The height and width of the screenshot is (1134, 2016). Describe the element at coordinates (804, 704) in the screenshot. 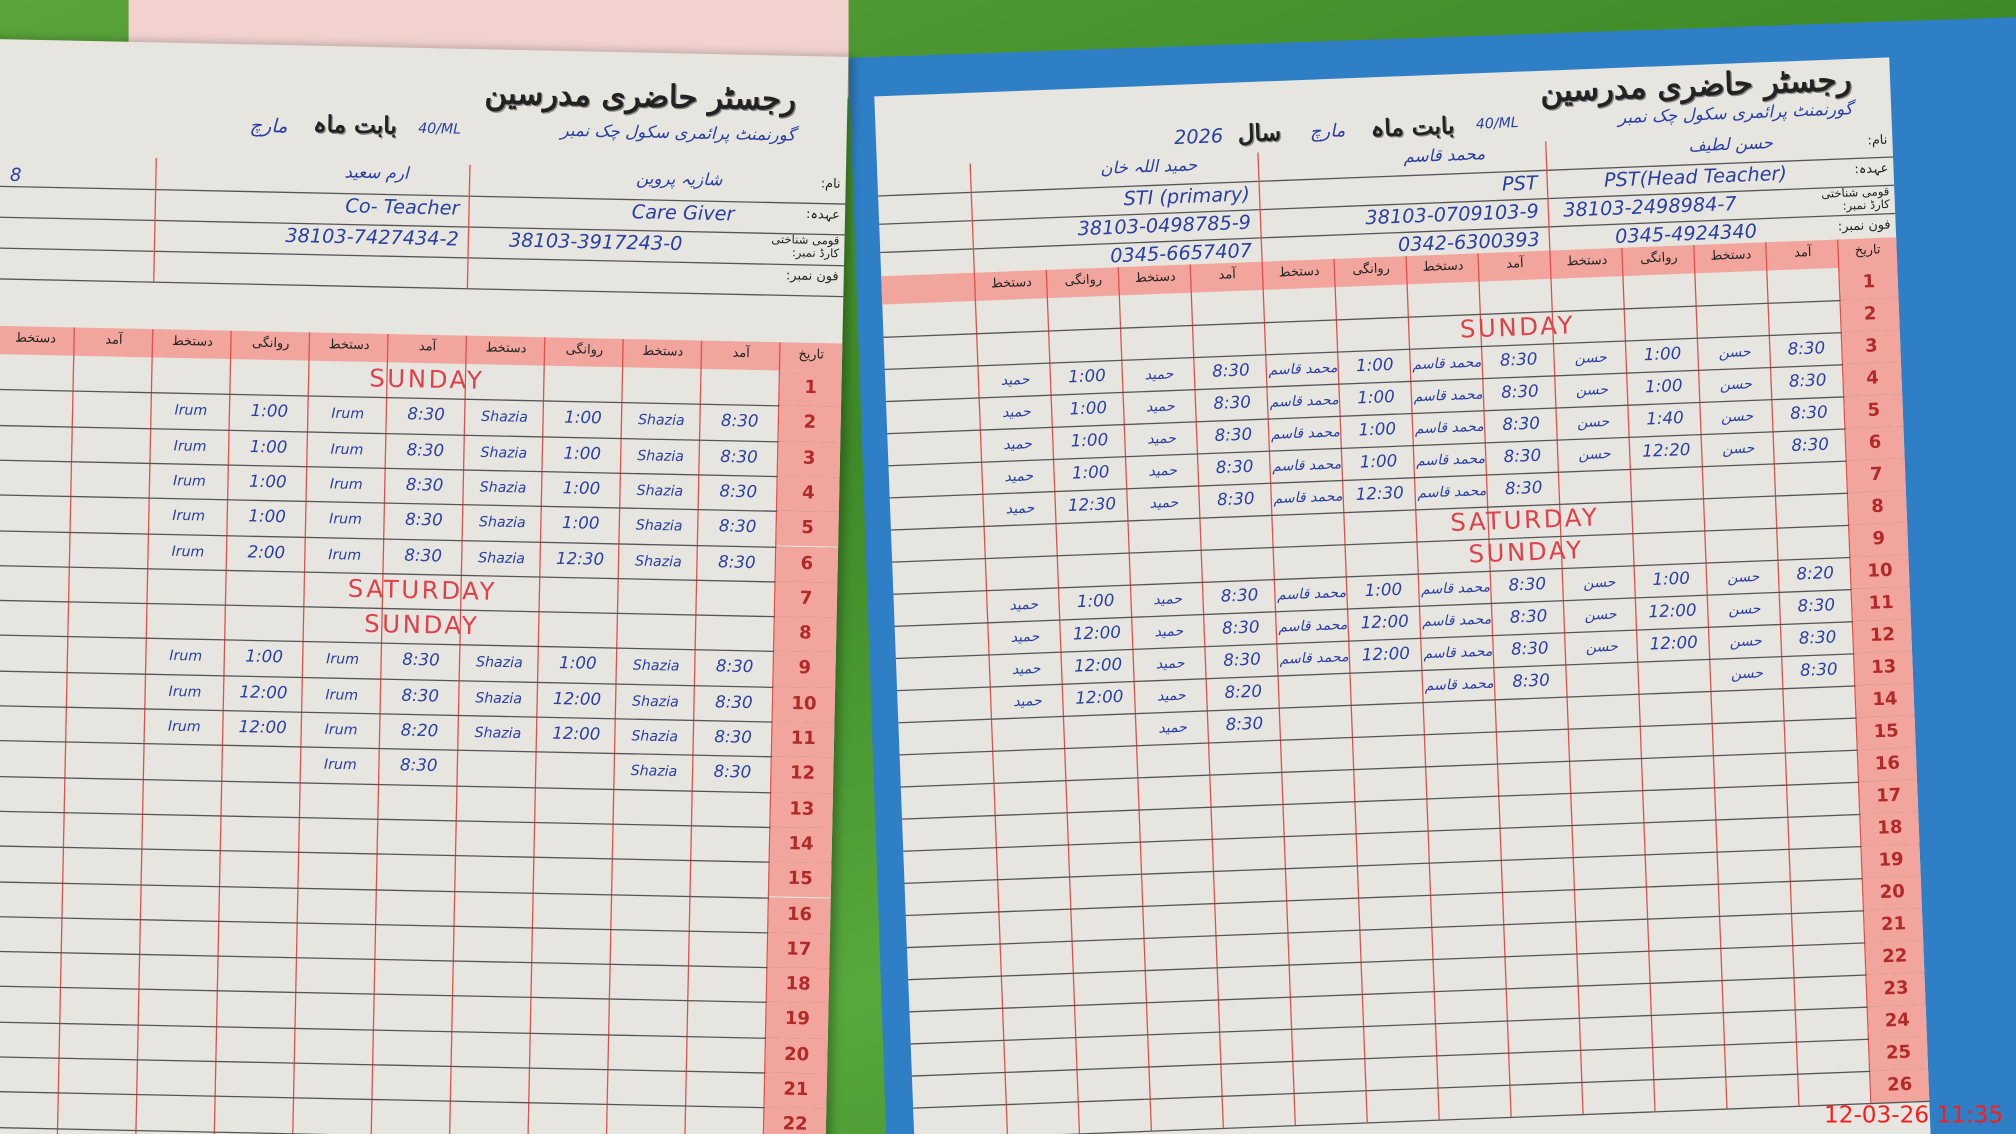

I see `date-cell: 10` at that location.